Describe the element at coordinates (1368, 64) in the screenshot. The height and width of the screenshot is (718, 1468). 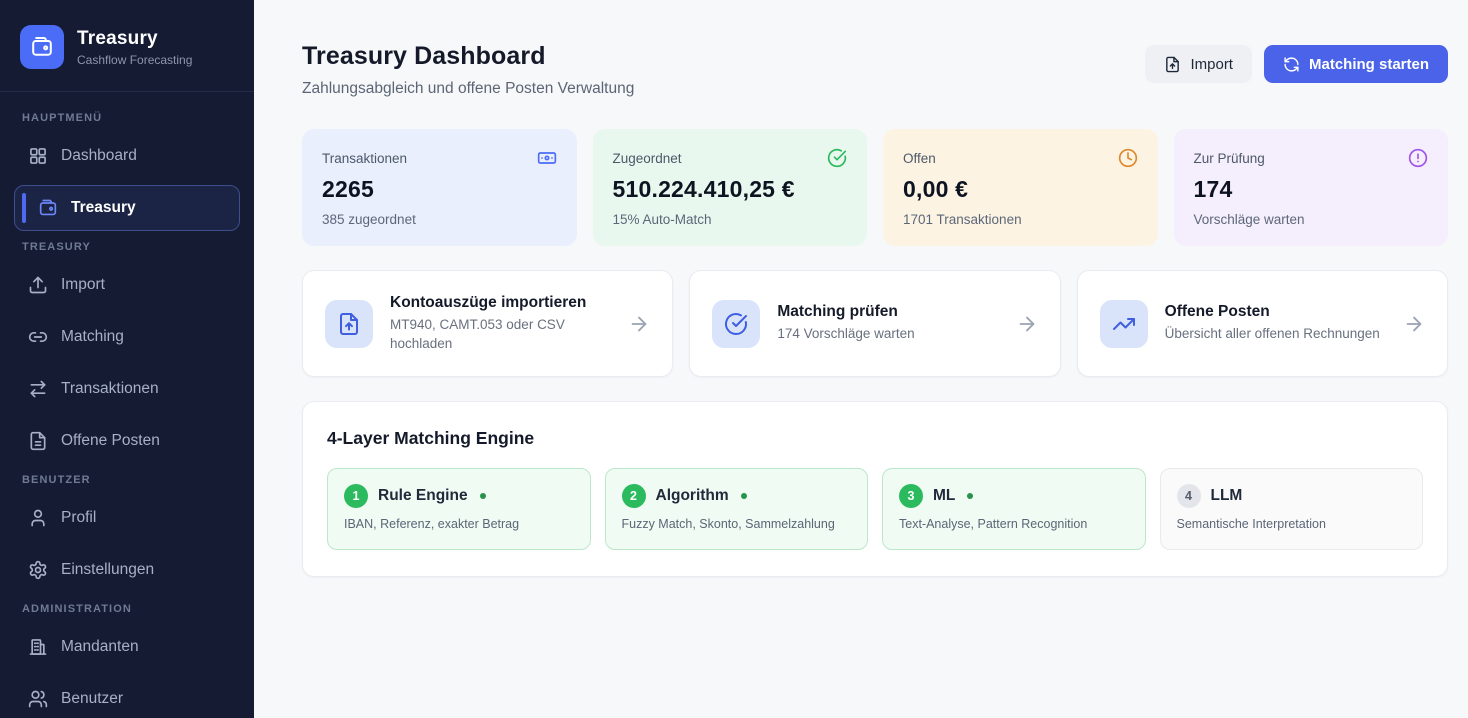
I see `matching-start-button-label: Matching starten` at that location.